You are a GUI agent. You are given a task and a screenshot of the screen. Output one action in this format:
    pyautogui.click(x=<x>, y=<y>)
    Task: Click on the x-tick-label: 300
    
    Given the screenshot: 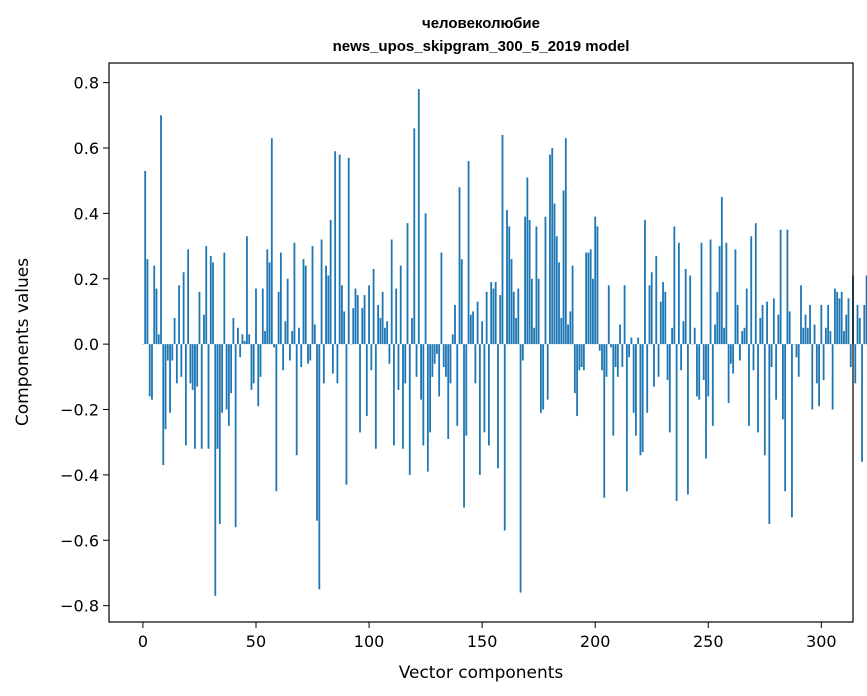 What is the action you would take?
    pyautogui.click(x=821, y=641)
    